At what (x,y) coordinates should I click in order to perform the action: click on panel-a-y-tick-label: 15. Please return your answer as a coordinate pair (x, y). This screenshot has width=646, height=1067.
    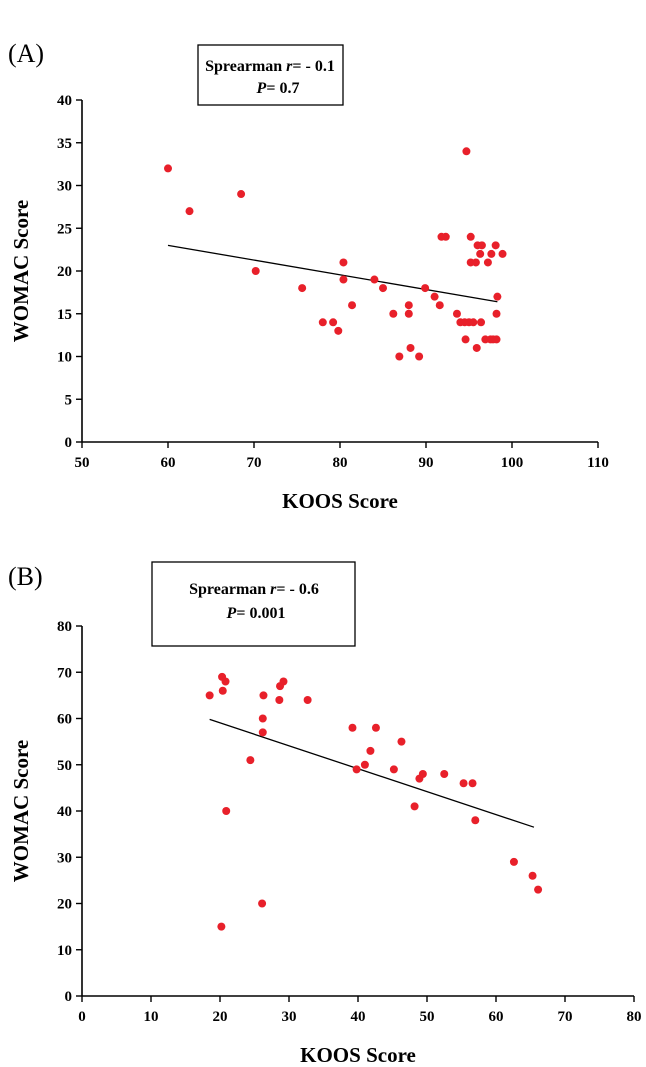
    Looking at the image, I should click on (64, 315).